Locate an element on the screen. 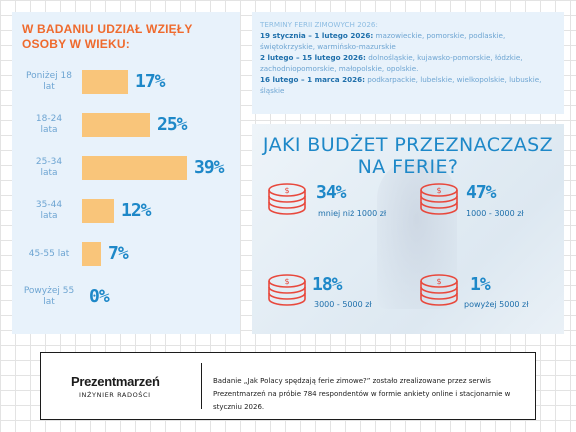  age-category-label: Powyżej 55 lat is located at coordinates (49, 296).